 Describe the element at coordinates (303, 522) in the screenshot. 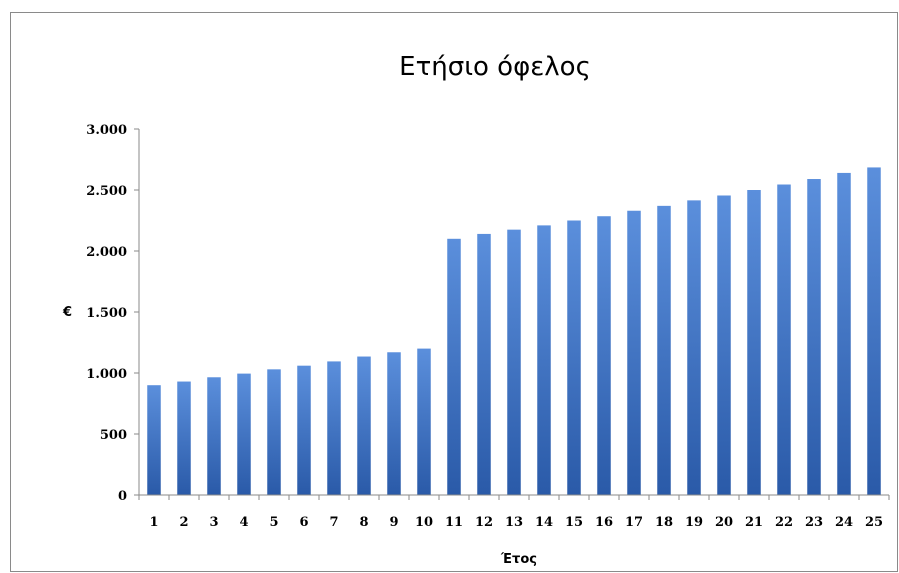

I see `x-tick-label: 6` at that location.